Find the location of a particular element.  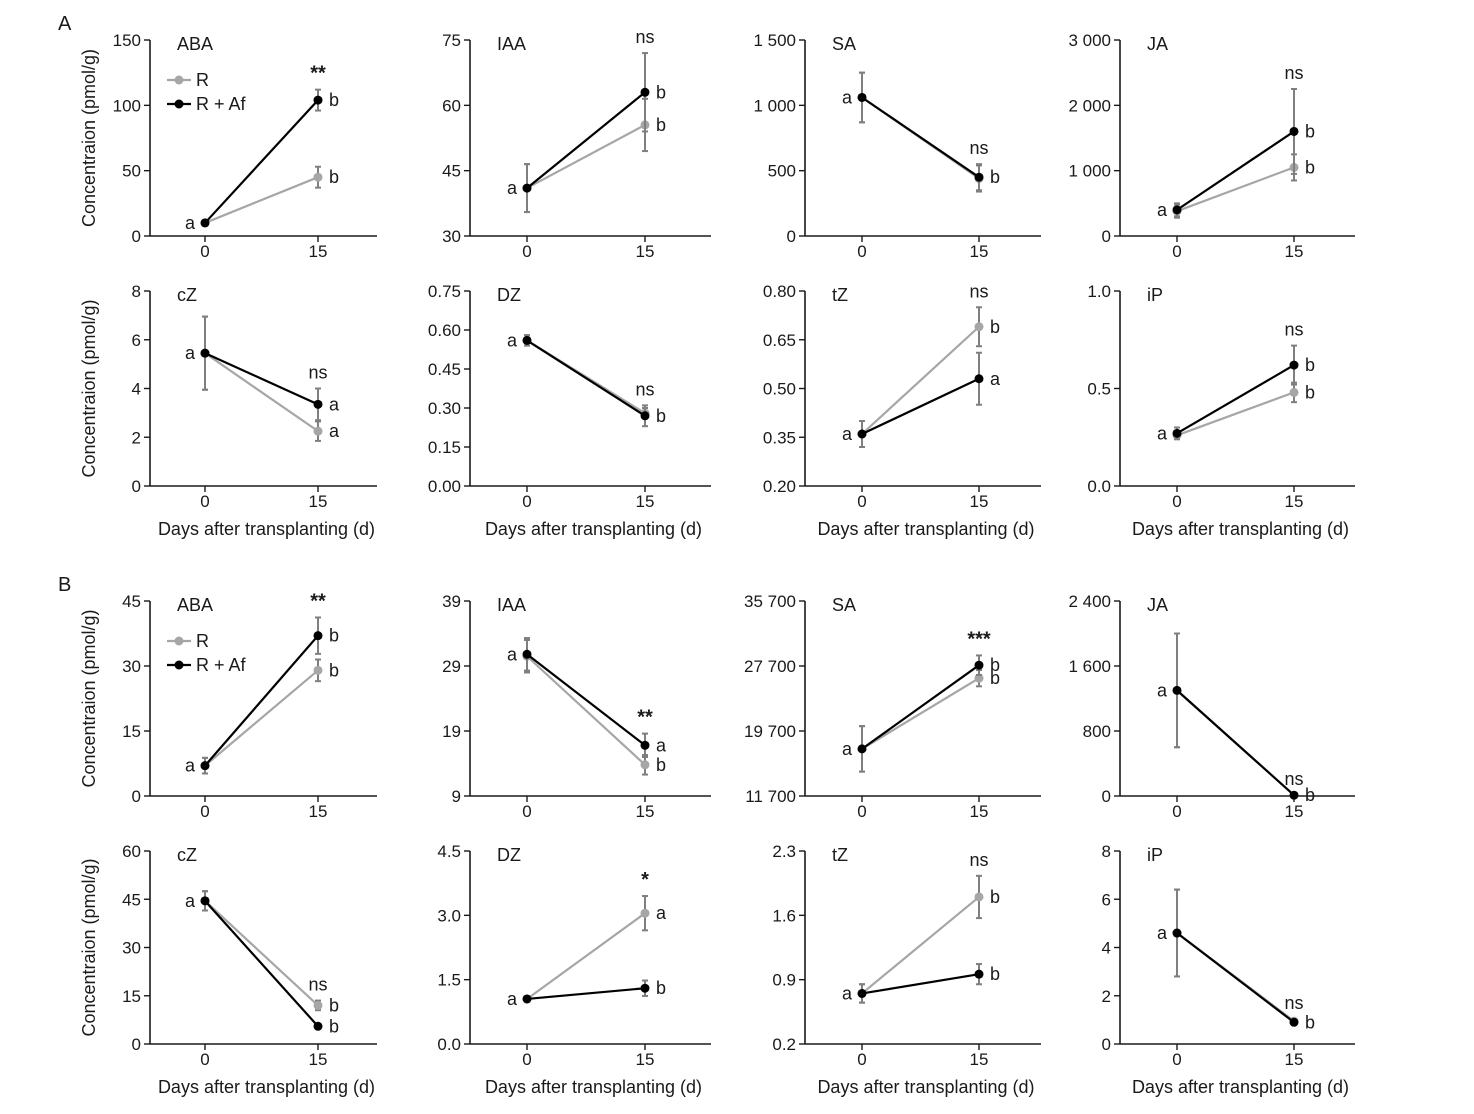

y-tick-label: 0.5 is located at coordinates (1099, 389).